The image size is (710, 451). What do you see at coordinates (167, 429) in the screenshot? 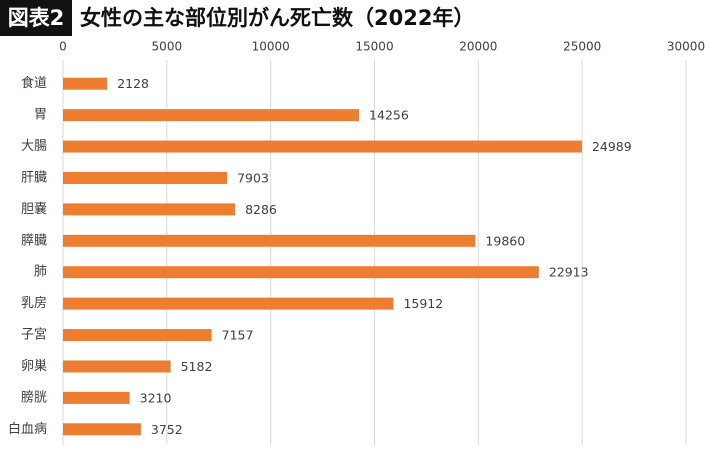
I see `data-label: 3752` at bounding box center [167, 429].